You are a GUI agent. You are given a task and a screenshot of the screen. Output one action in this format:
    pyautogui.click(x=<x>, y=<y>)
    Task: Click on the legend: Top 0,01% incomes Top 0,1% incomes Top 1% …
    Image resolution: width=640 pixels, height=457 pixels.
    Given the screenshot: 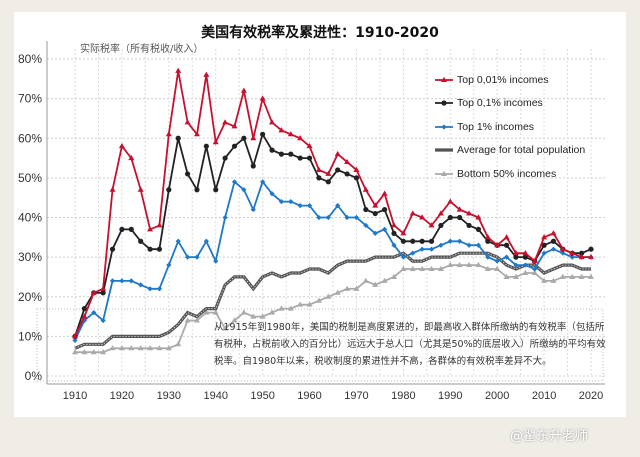 What is the action you would take?
    pyautogui.click(x=509, y=127)
    